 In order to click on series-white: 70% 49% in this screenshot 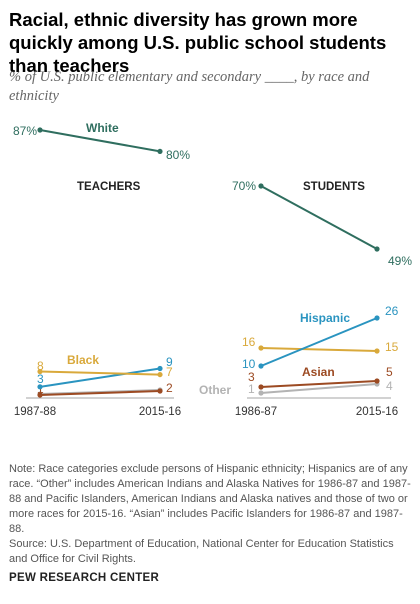, I will do `click(322, 223)`.